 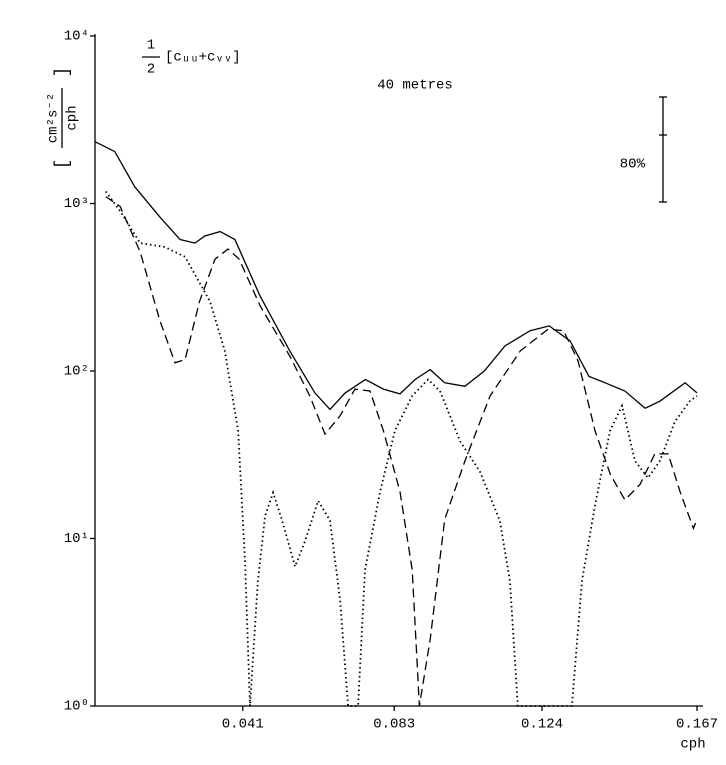 What do you see at coordinates (63, 72) in the screenshot?
I see `bracket: ]` at bounding box center [63, 72].